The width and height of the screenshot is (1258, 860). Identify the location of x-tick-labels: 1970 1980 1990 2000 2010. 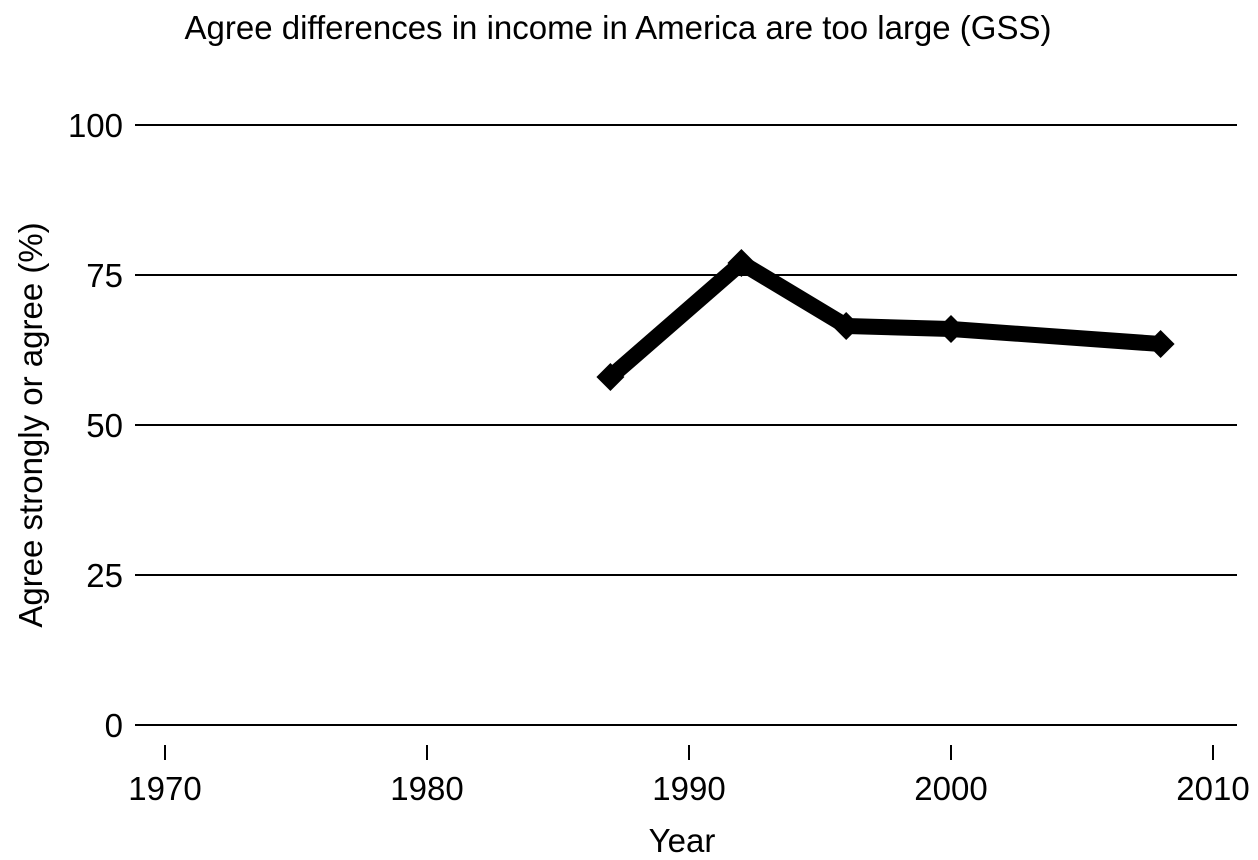
(688, 788).